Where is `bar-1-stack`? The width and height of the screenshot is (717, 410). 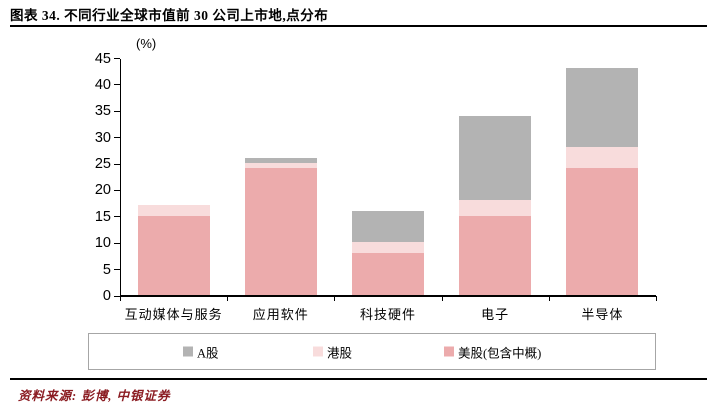 bar-1-stack is located at coordinates (173, 250).